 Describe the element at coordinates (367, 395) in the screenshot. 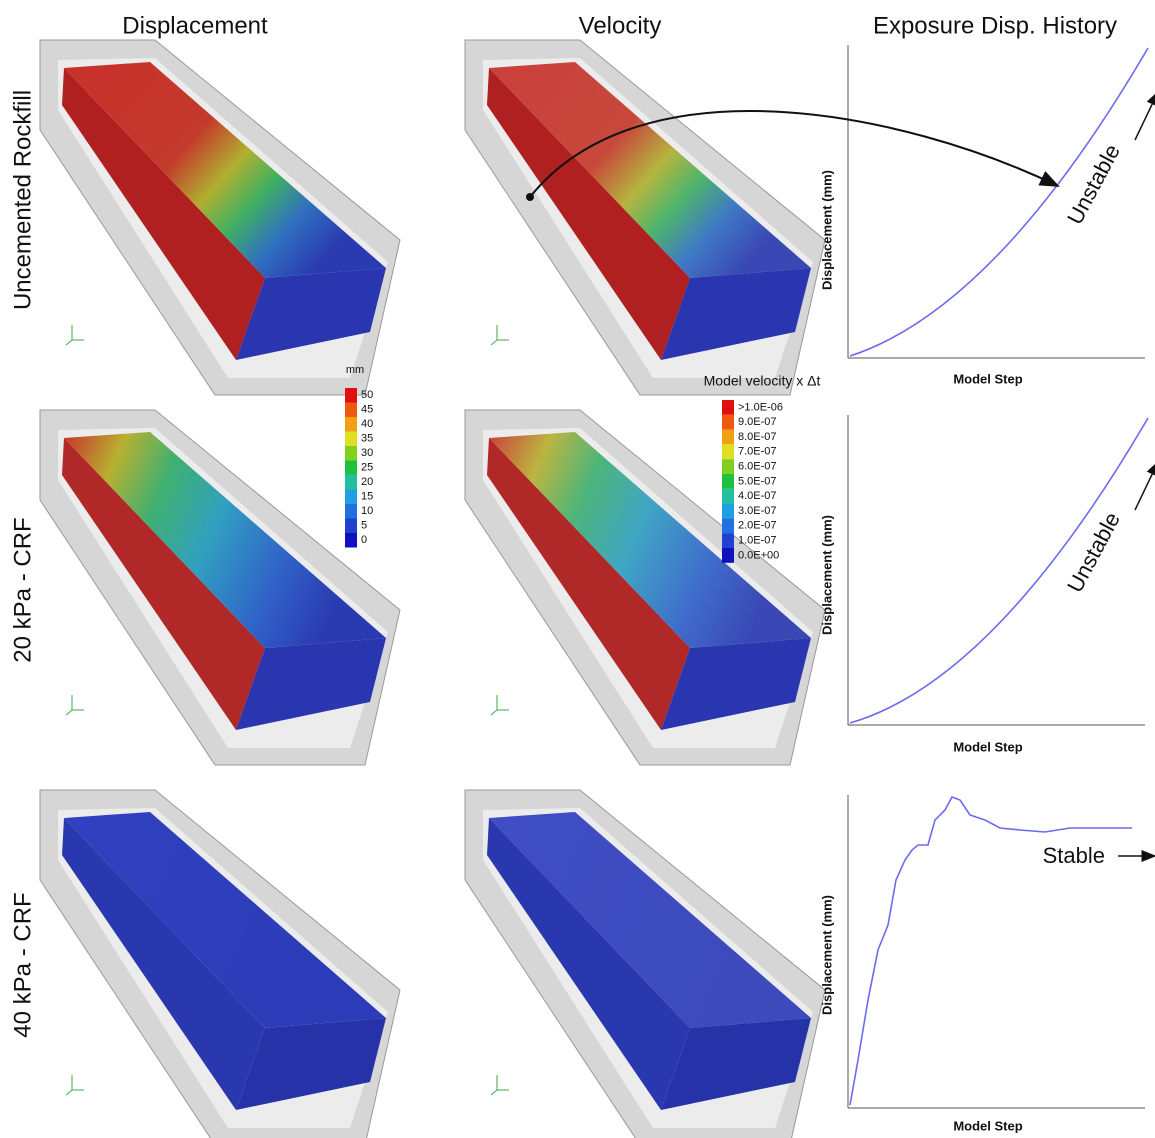

I see `legend-label: 50` at that location.